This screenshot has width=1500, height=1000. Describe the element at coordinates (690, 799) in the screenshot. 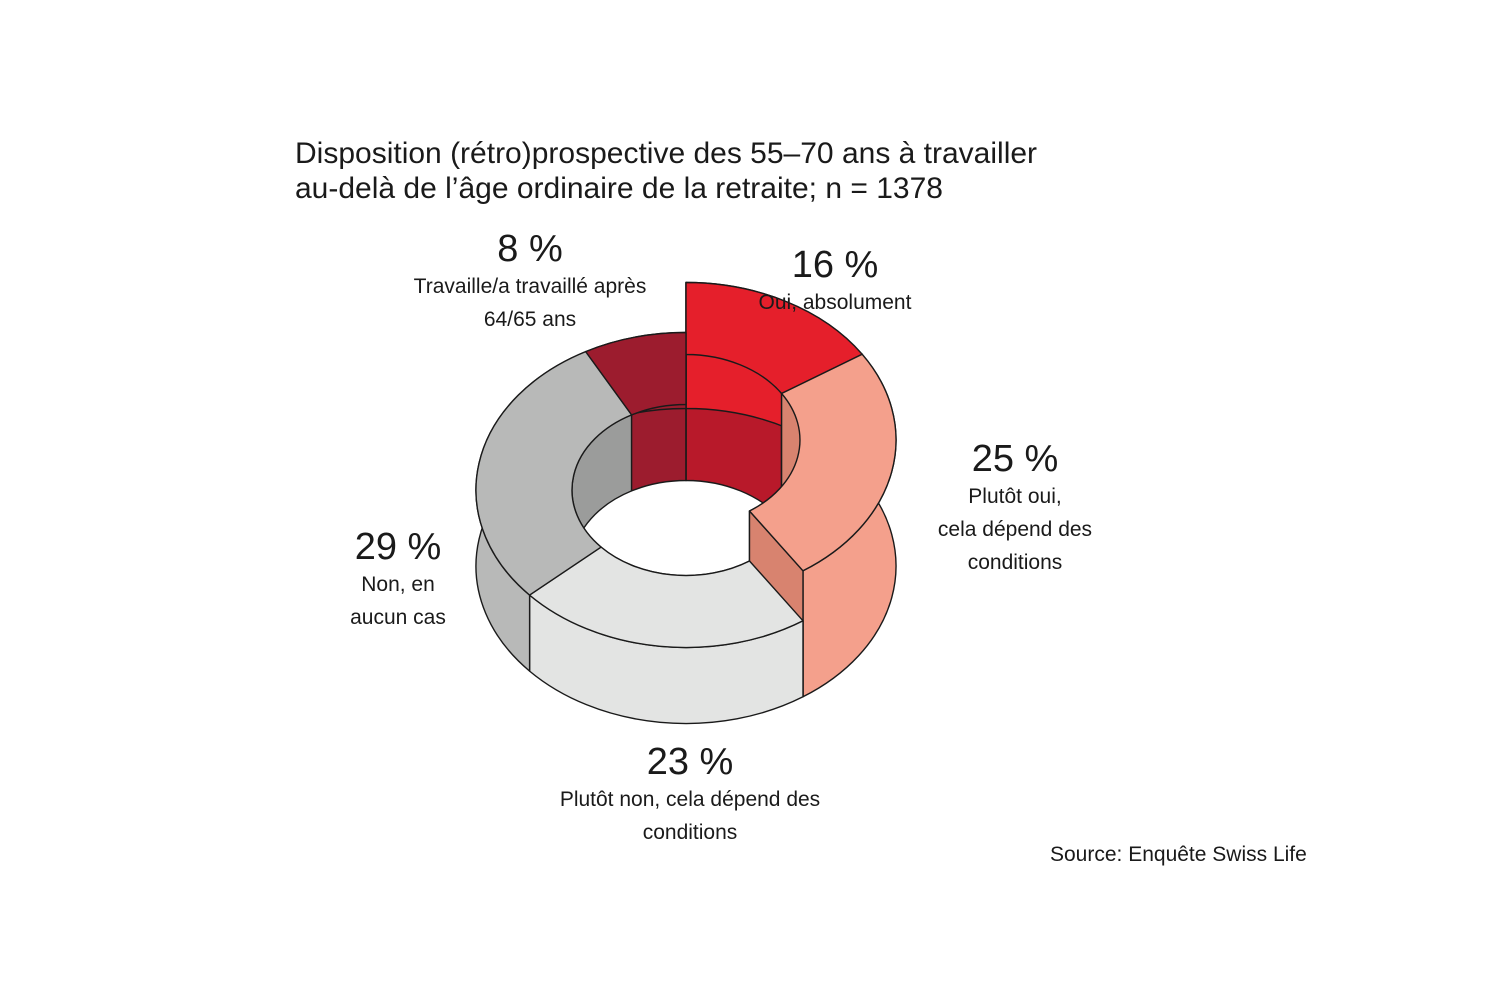

I see `slice-plutot-non-desc-1: Plutôt non, cela dépend des` at that location.